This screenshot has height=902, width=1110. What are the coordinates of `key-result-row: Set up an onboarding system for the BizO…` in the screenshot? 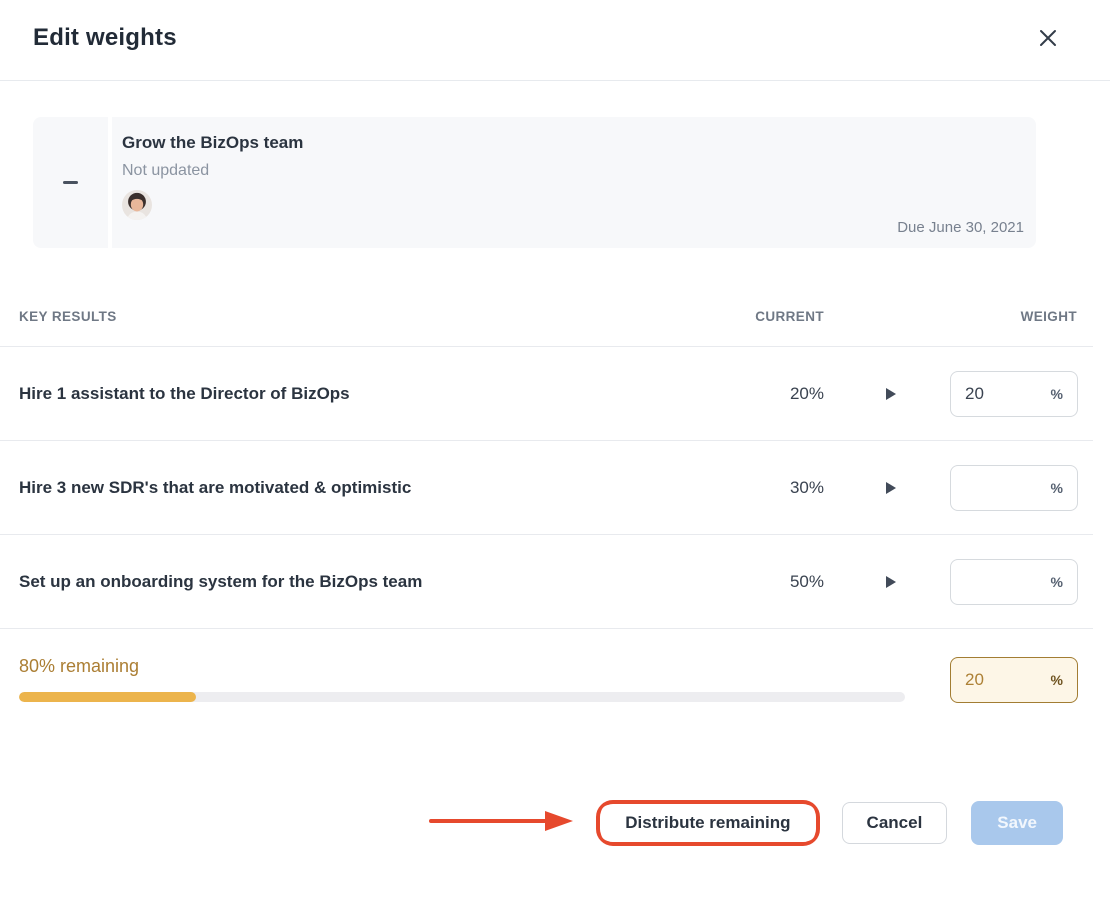 It's located at (546, 582).